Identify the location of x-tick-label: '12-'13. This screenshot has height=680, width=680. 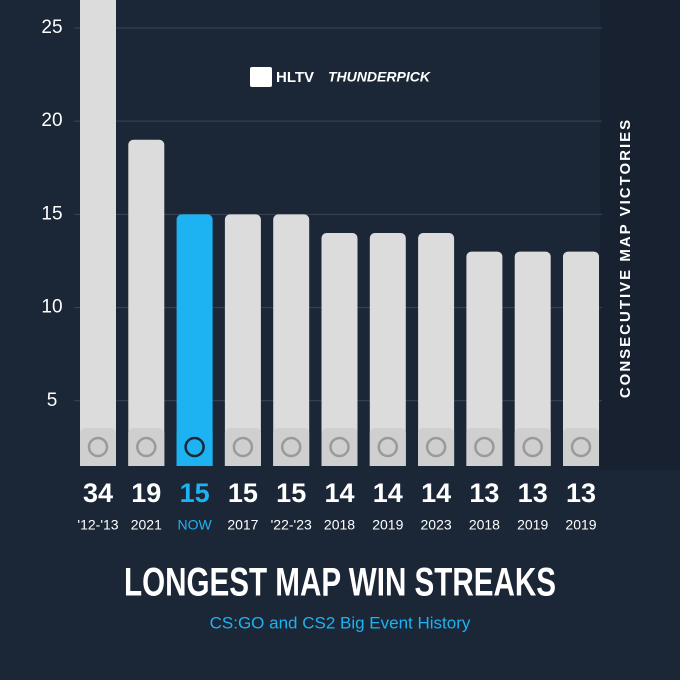
(97, 525).